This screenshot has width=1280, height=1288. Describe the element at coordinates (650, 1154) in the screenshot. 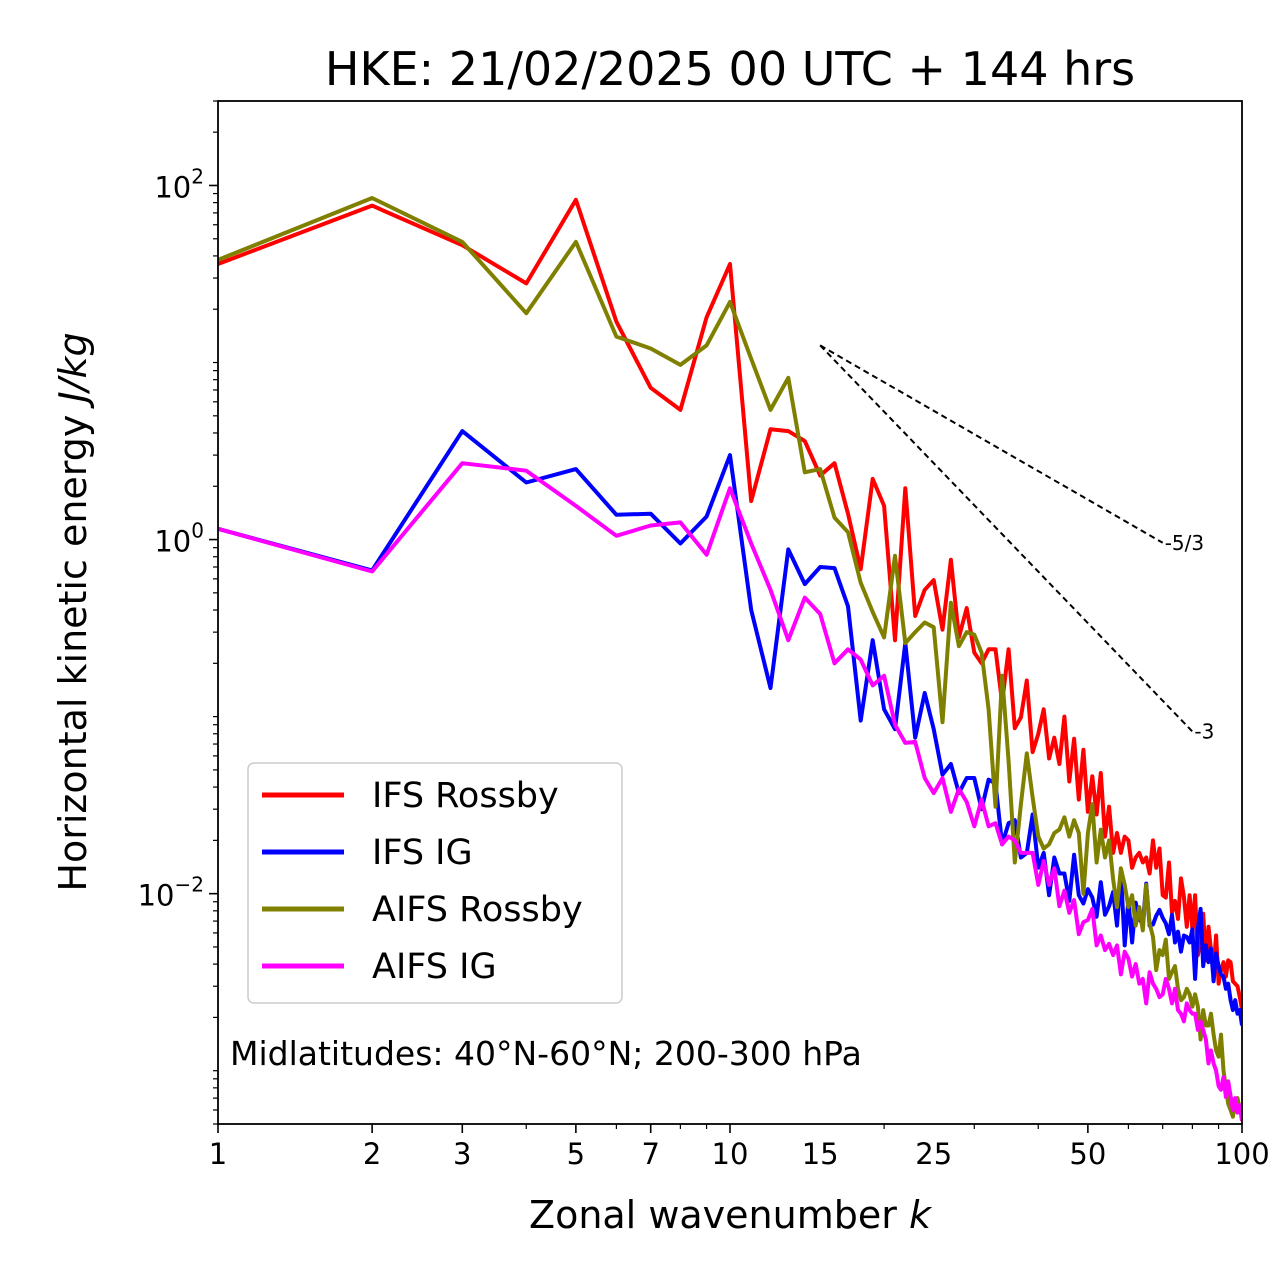

I see `x-tick-label: 7` at that location.